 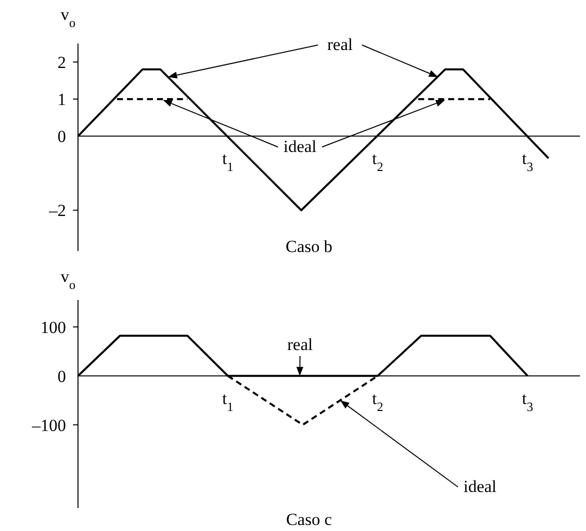 What do you see at coordinates (309, 246) in the screenshot?
I see `text: Caso b` at bounding box center [309, 246].